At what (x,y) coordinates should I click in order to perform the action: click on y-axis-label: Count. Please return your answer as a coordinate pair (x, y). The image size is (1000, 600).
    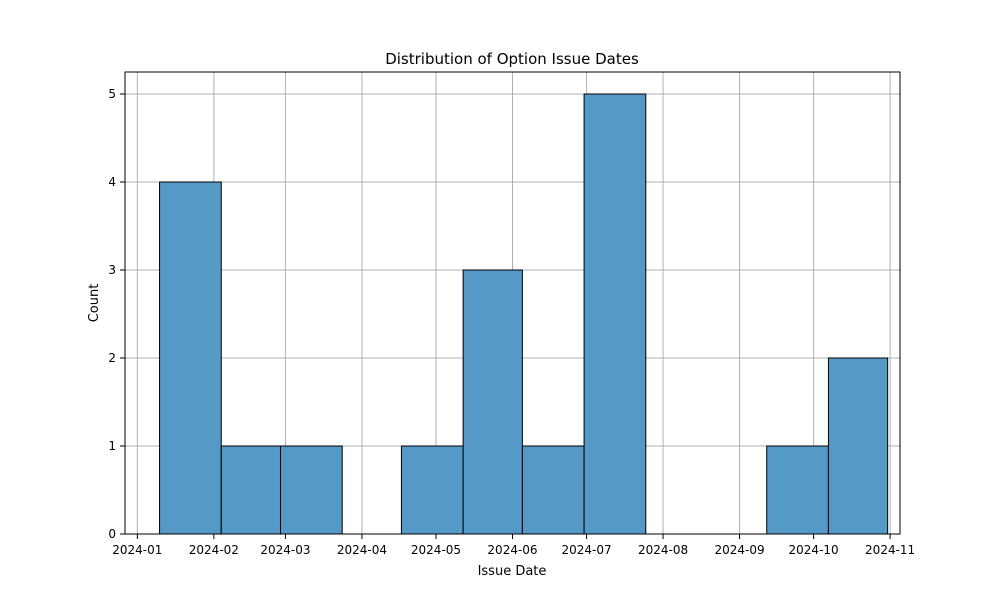
    Looking at the image, I should click on (94, 303).